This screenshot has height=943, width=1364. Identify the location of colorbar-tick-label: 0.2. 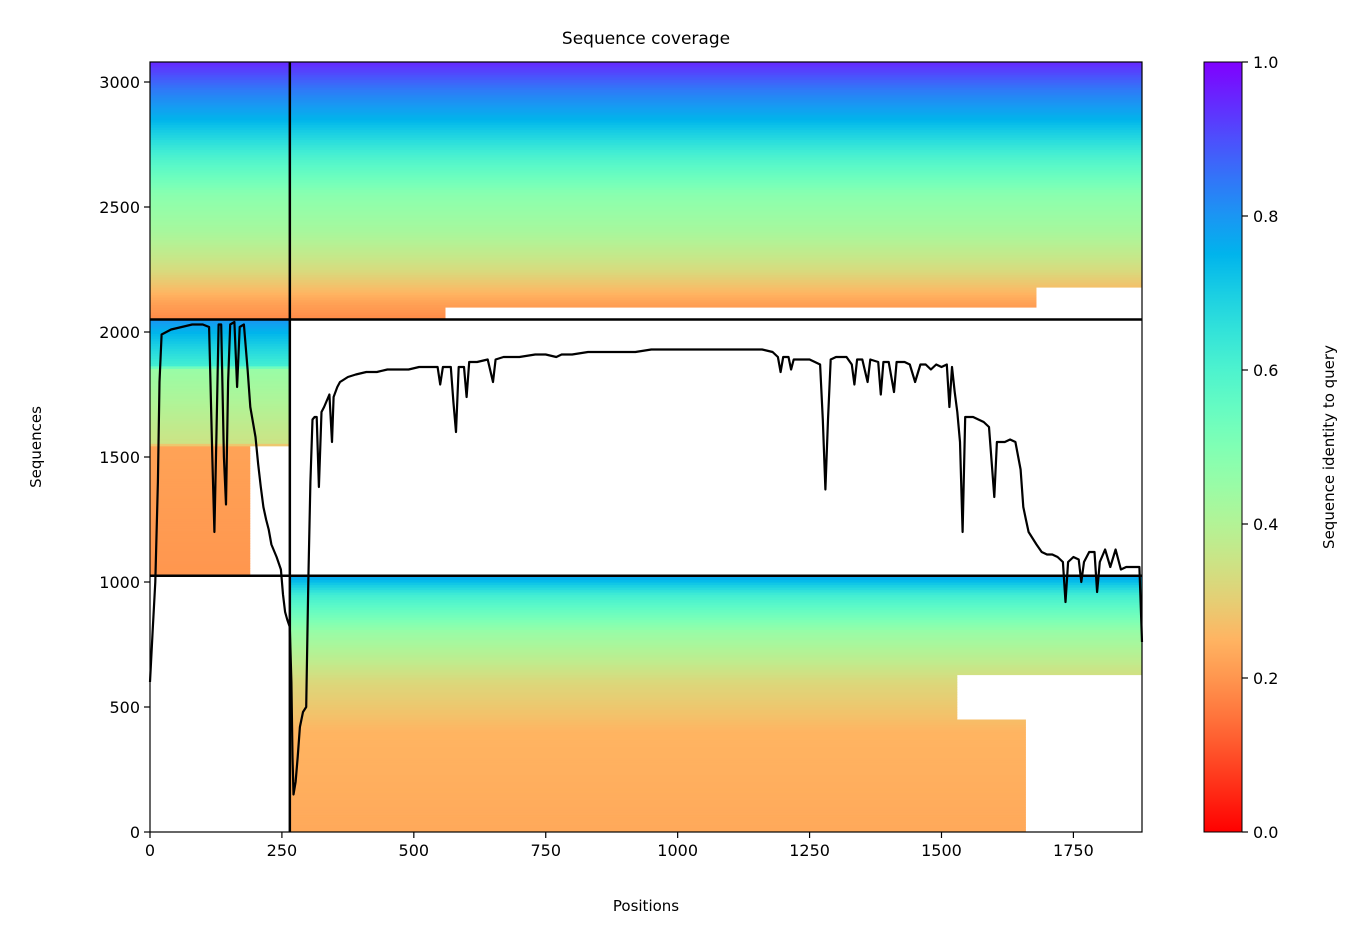
(1265, 678).